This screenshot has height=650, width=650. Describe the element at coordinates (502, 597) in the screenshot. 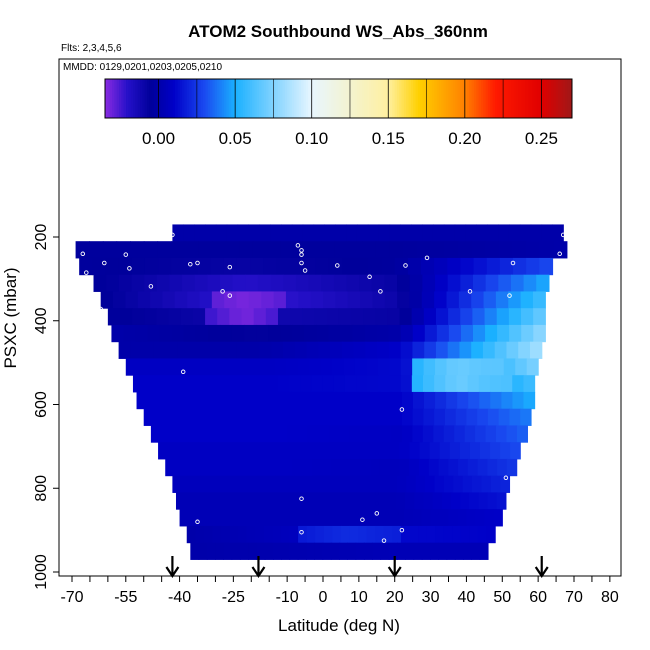

I see `x-tick-label: 50` at that location.